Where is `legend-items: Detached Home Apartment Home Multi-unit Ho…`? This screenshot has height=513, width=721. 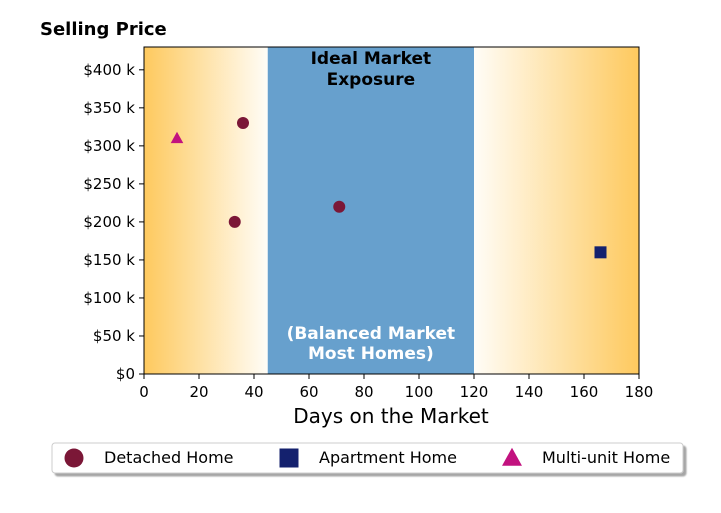 legend-items: Detached Home Apartment Home Multi-unit Ho… is located at coordinates (367, 457).